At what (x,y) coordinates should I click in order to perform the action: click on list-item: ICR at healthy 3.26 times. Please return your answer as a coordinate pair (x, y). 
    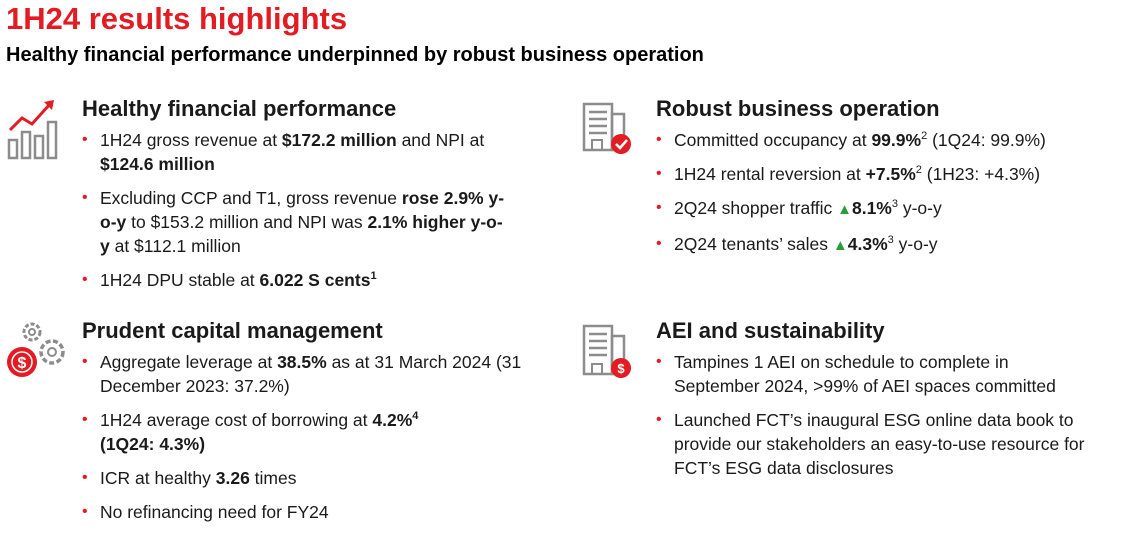
    Looking at the image, I should click on (322, 478).